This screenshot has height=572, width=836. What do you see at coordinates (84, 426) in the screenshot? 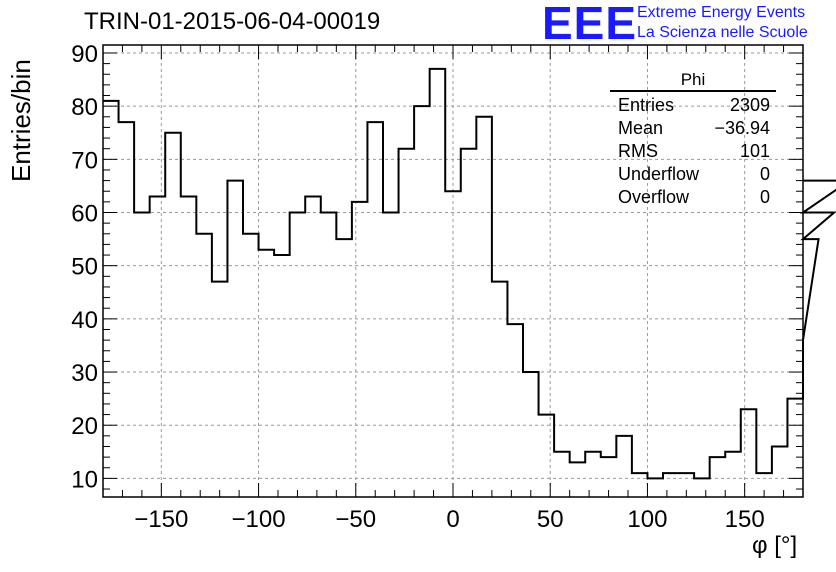
I see `y-tick-label: 20` at bounding box center [84, 426].